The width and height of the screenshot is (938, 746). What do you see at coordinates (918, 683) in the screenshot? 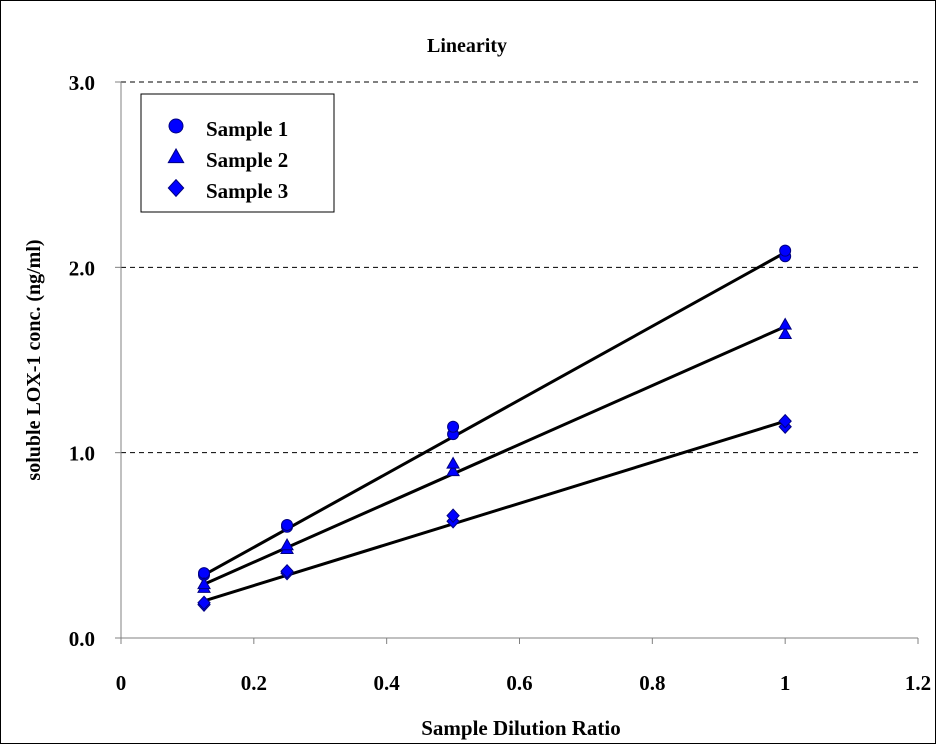
I see `x-tick-label: 1.2` at bounding box center [918, 683].